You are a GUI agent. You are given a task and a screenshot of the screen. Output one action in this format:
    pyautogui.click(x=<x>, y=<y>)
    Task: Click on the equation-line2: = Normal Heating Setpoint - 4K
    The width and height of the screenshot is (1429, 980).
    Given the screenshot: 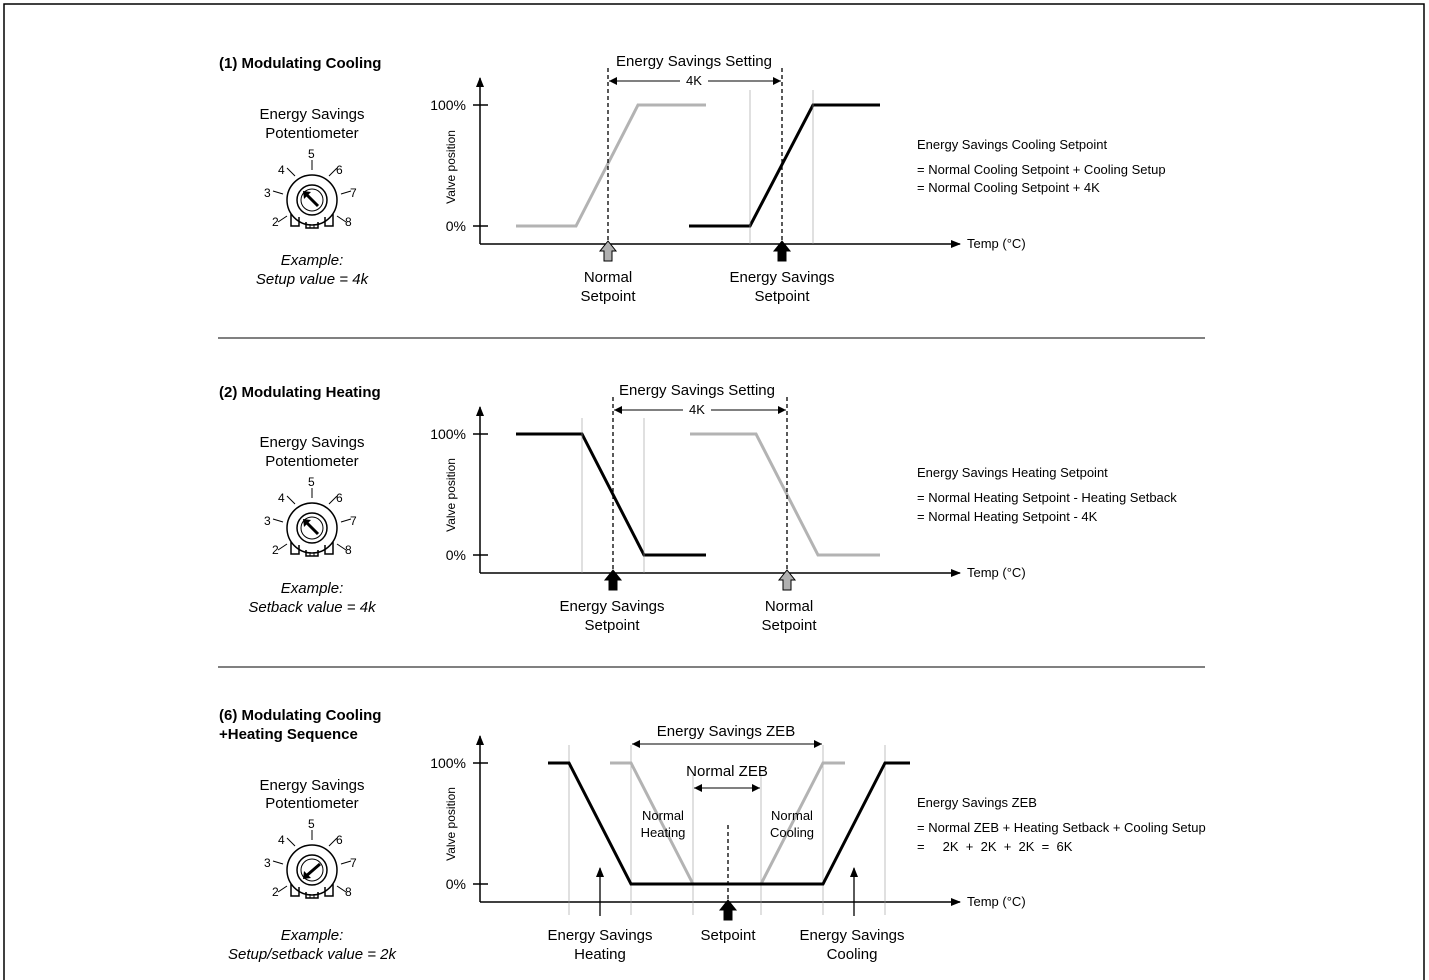 What is the action you would take?
    pyautogui.click(x=1007, y=516)
    